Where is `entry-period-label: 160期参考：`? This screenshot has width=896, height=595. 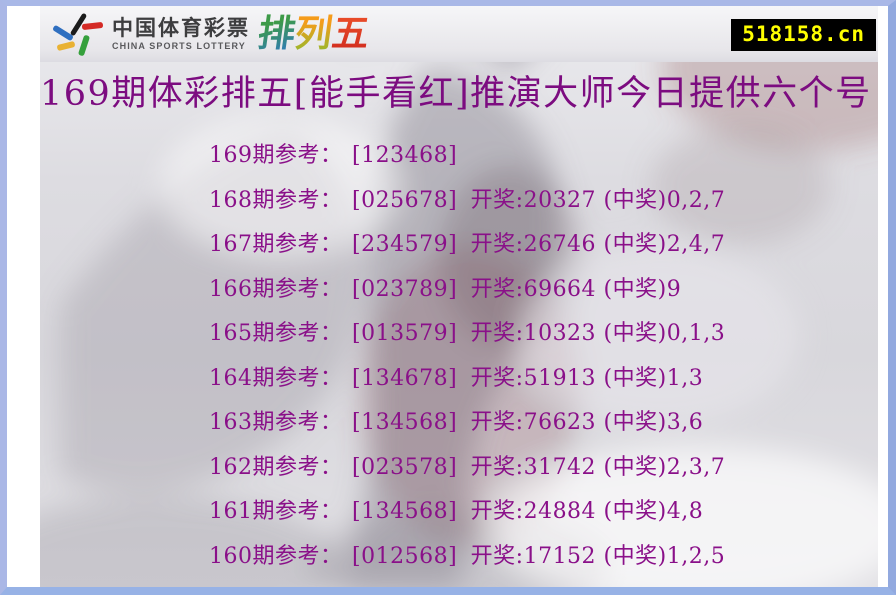
entry-period-label: 160期参考： is located at coordinates (276, 556).